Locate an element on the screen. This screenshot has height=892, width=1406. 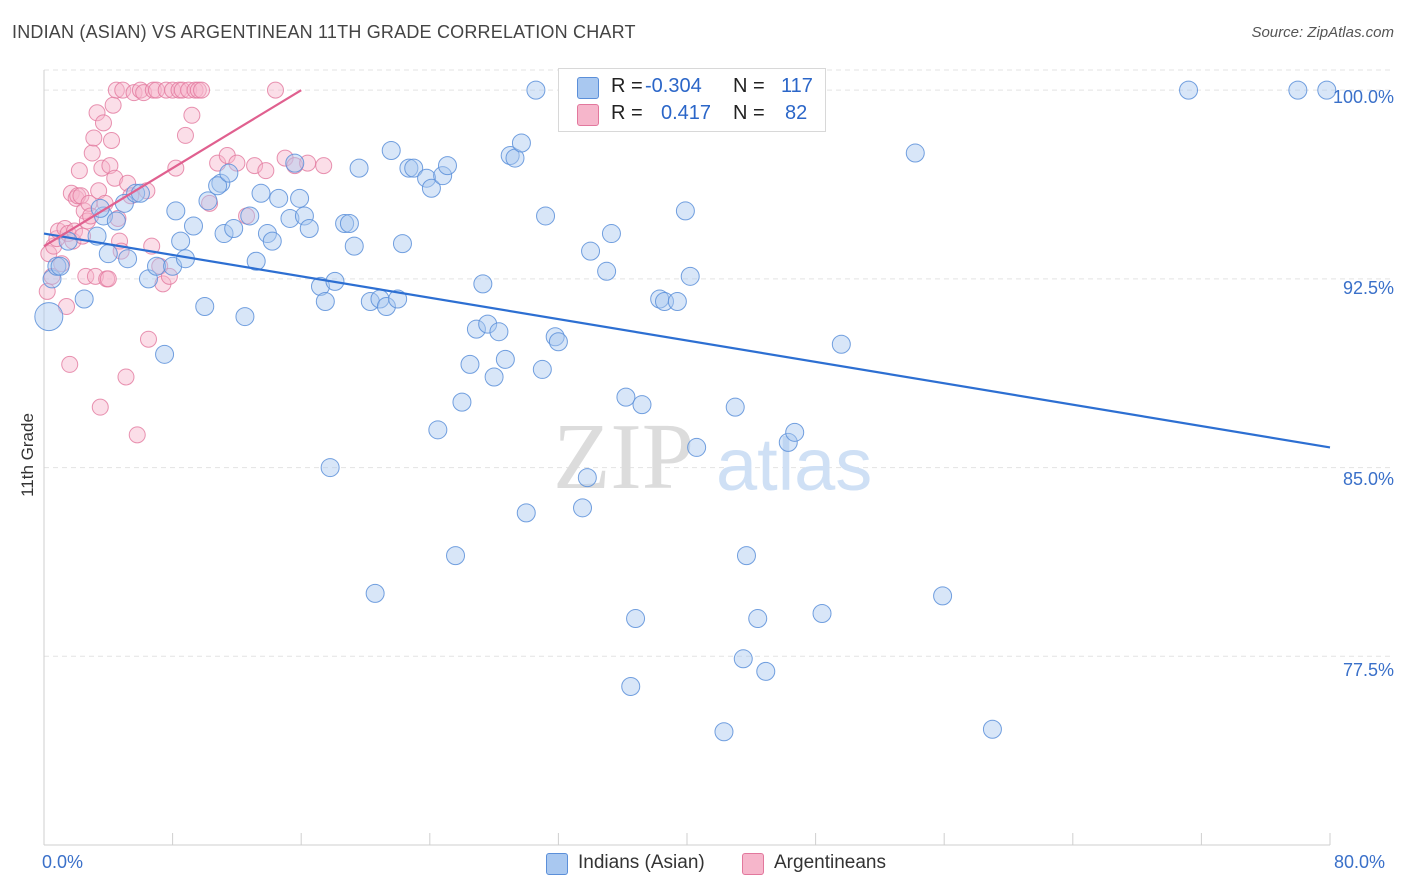
argentineans-points is located at coordinates (185, 262).